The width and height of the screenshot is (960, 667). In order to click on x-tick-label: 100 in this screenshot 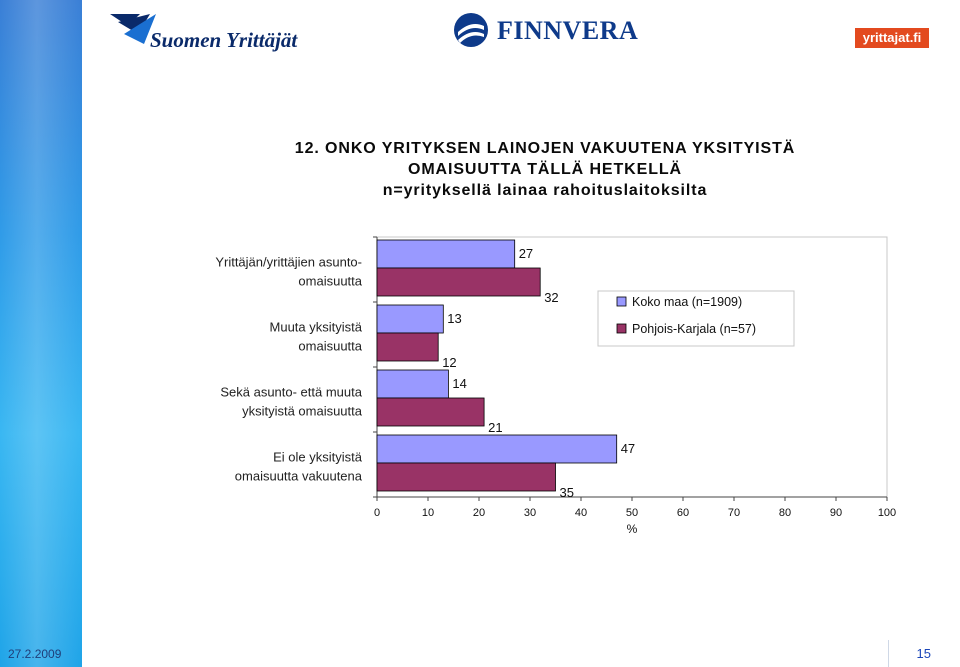, I will do `click(887, 513)`.